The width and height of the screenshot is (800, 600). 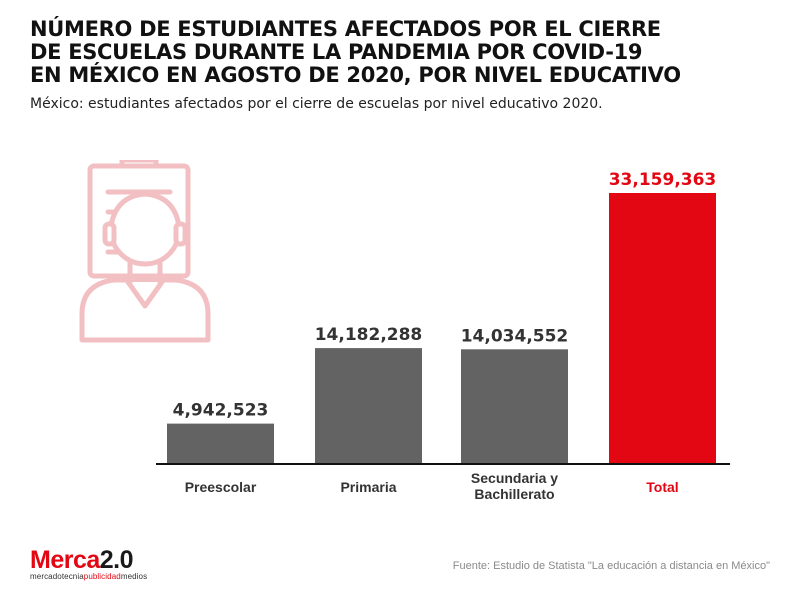 What do you see at coordinates (57, 576) in the screenshot?
I see `logo-tagline-start: mercadotecnia` at bounding box center [57, 576].